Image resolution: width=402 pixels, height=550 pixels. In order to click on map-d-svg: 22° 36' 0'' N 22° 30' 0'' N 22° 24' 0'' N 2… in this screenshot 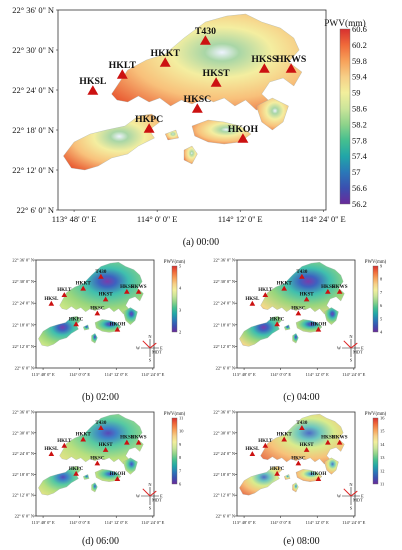, I will do `click(99, 467)`.